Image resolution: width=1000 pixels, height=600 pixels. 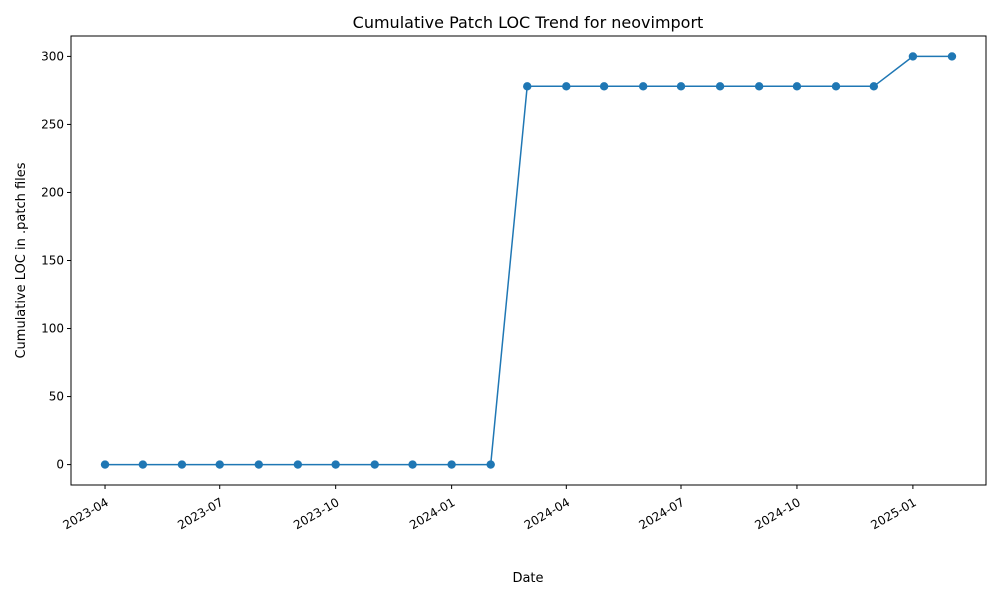 What do you see at coordinates (661, 513) in the screenshot?
I see `x-tick-label: 2024-07` at bounding box center [661, 513].